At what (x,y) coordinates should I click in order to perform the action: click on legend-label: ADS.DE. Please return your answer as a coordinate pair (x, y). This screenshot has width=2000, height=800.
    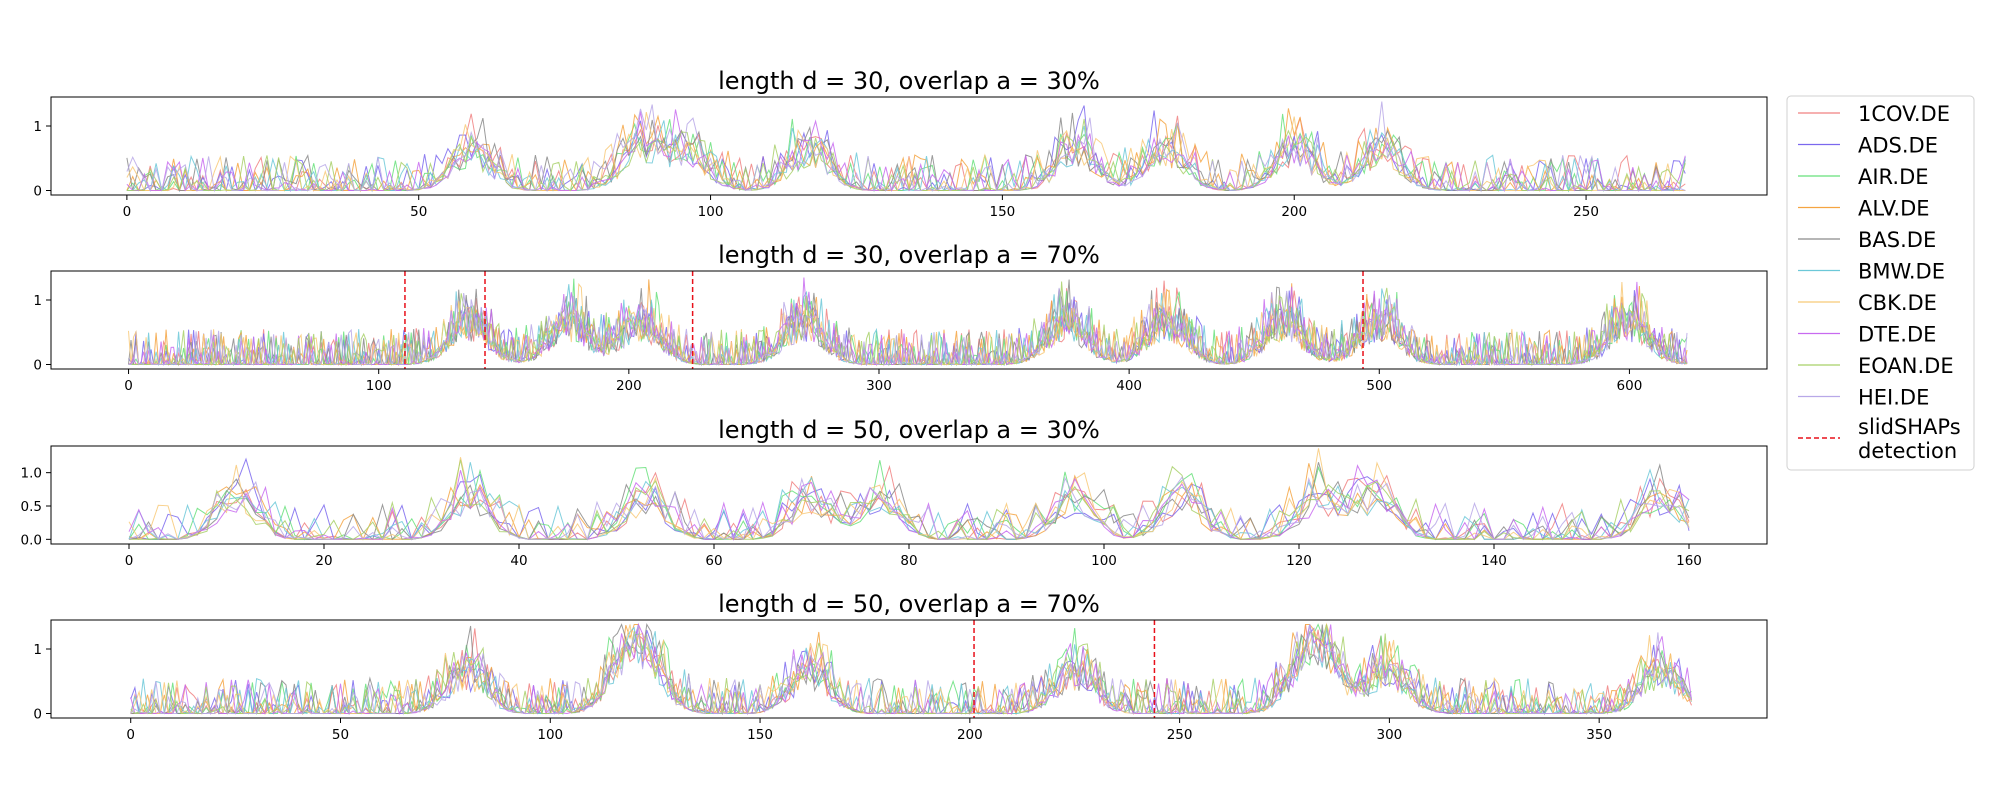
    Looking at the image, I should click on (1898, 146).